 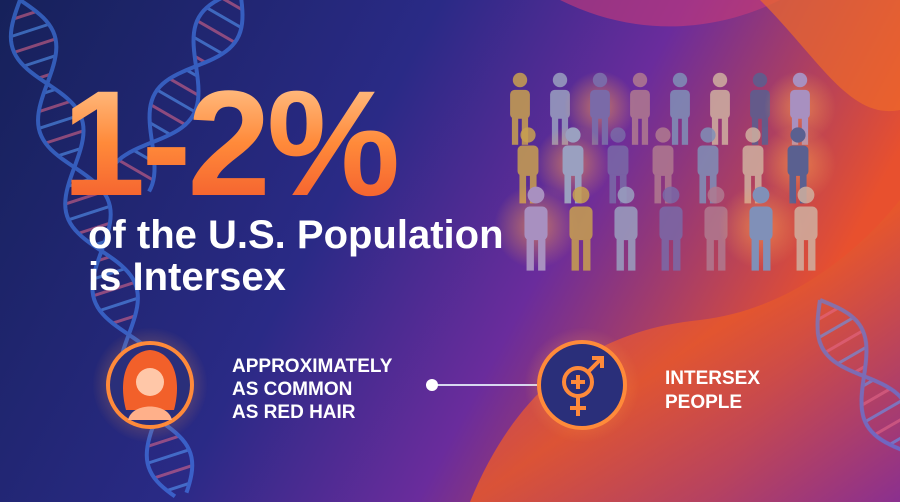 What do you see at coordinates (703, 402) in the screenshot?
I see `caption: PEOPLE` at bounding box center [703, 402].